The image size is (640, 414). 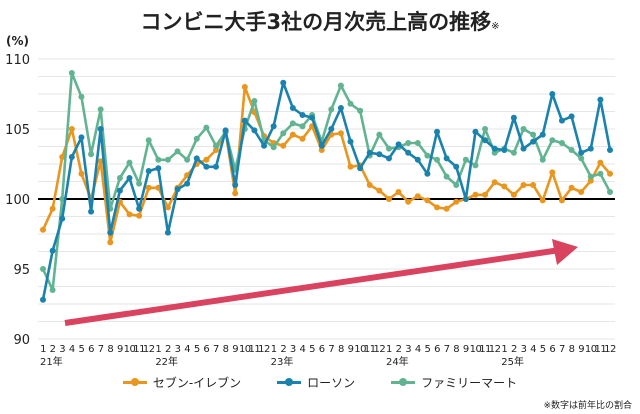 I want to click on legend-label: ローソン, so click(x=331, y=383).